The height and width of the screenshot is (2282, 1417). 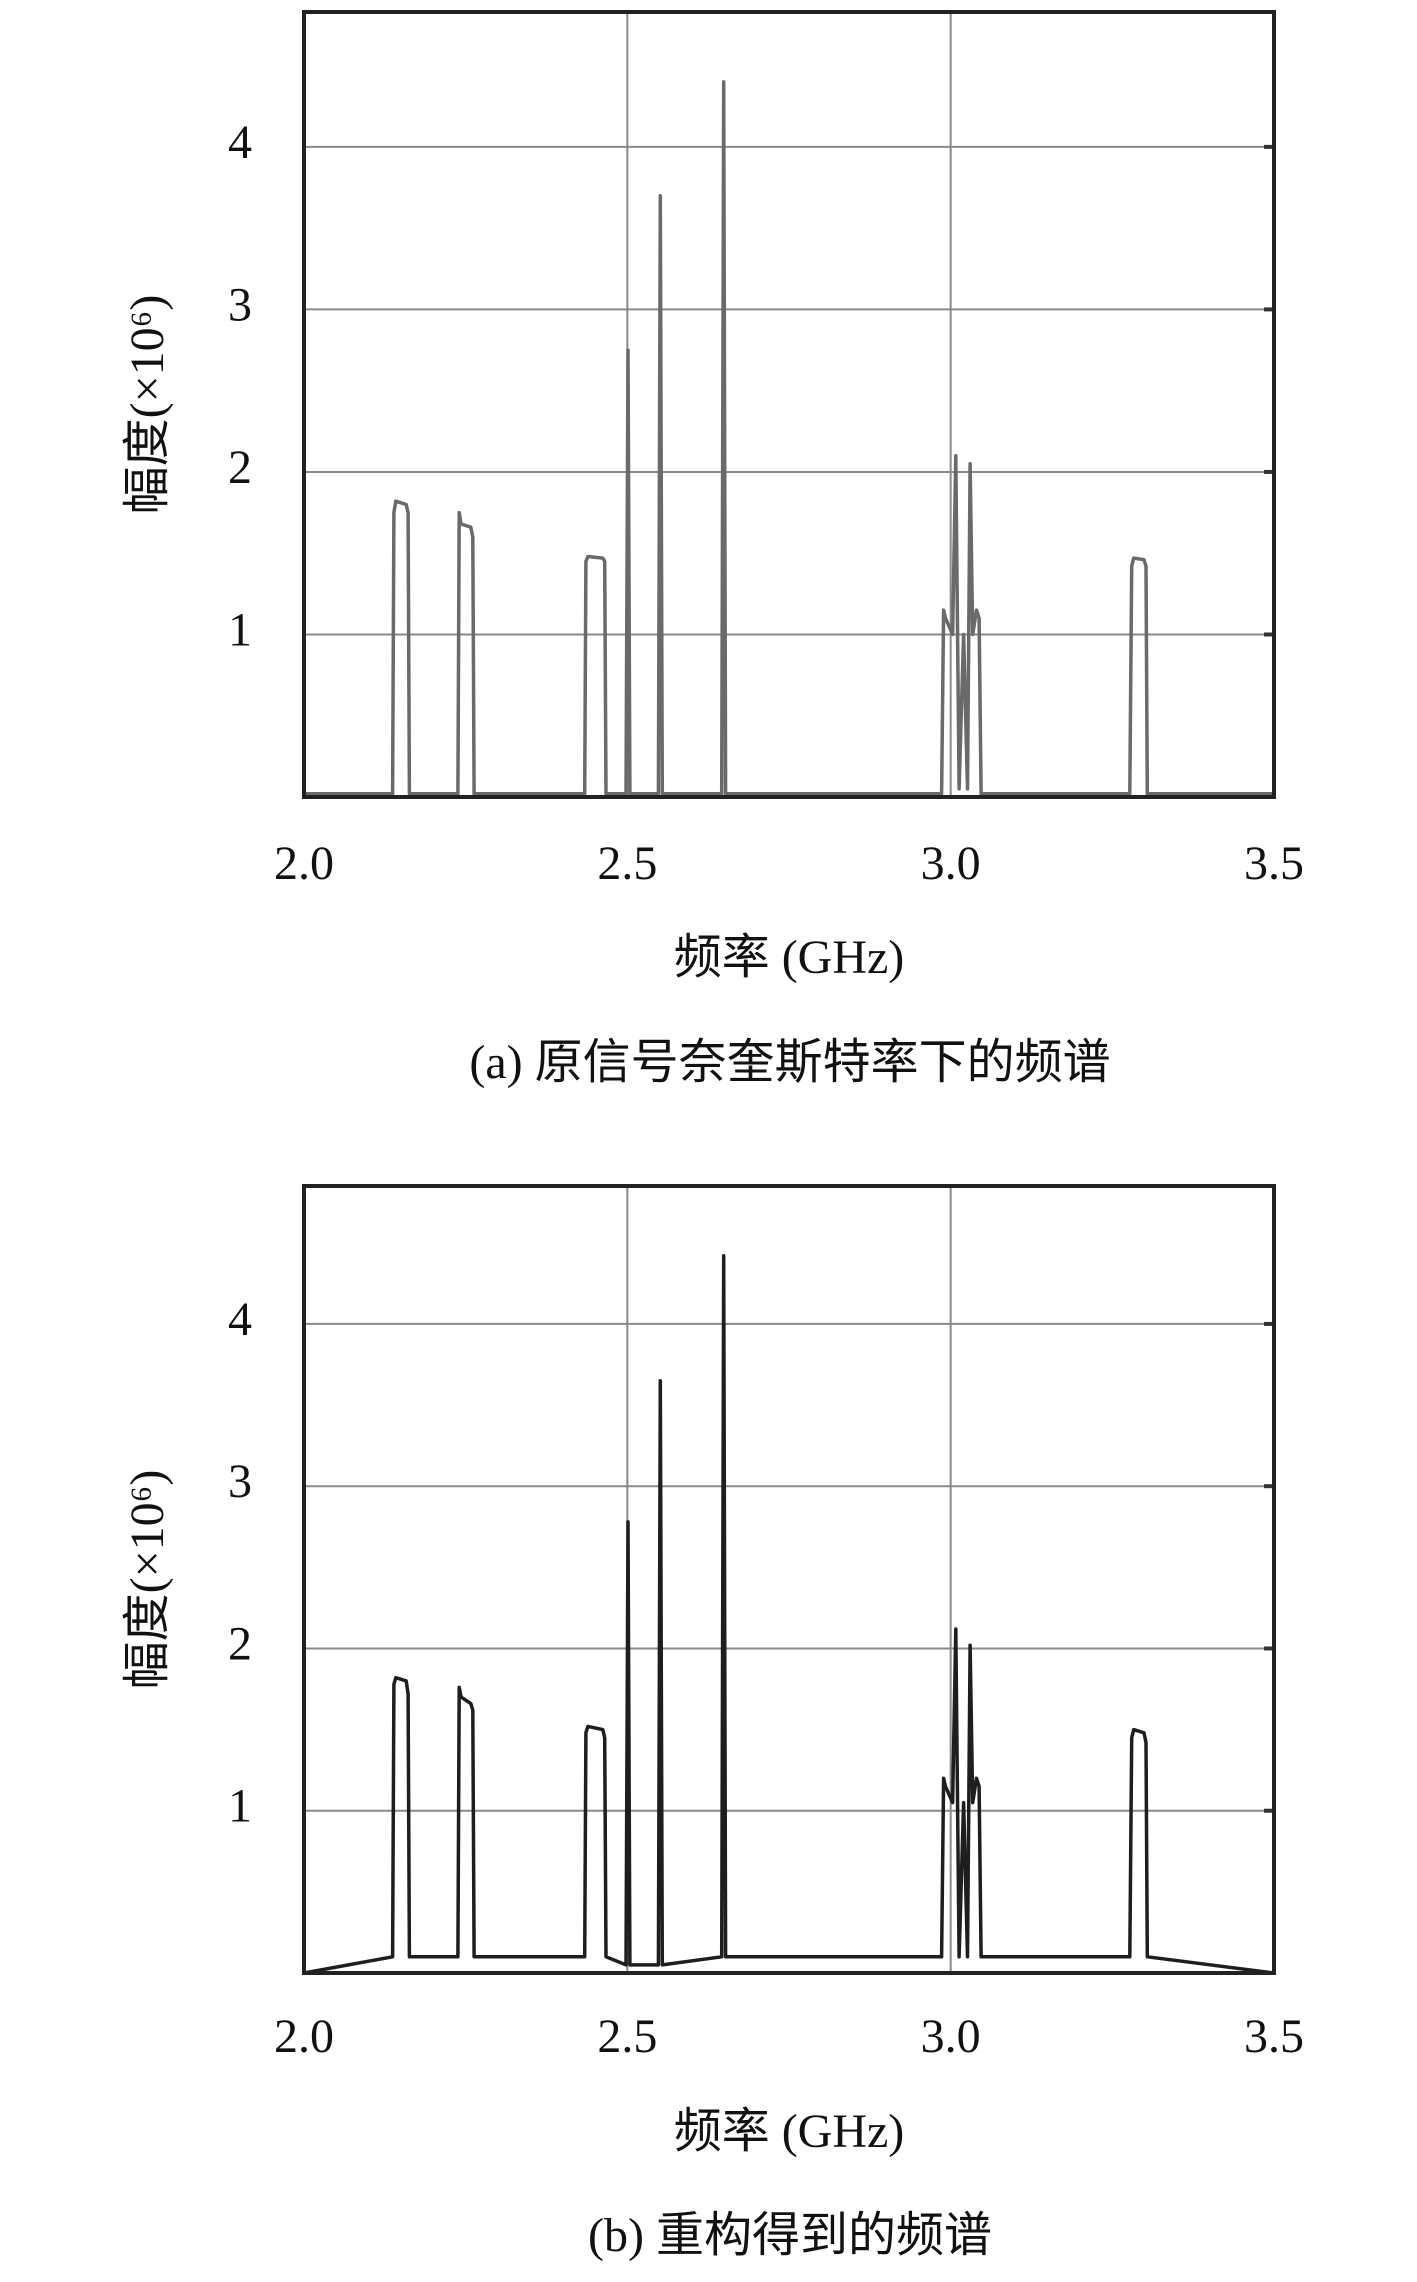 What do you see at coordinates (790, 2235) in the screenshot?
I see `caption: (b) 重构得到的频谱` at bounding box center [790, 2235].